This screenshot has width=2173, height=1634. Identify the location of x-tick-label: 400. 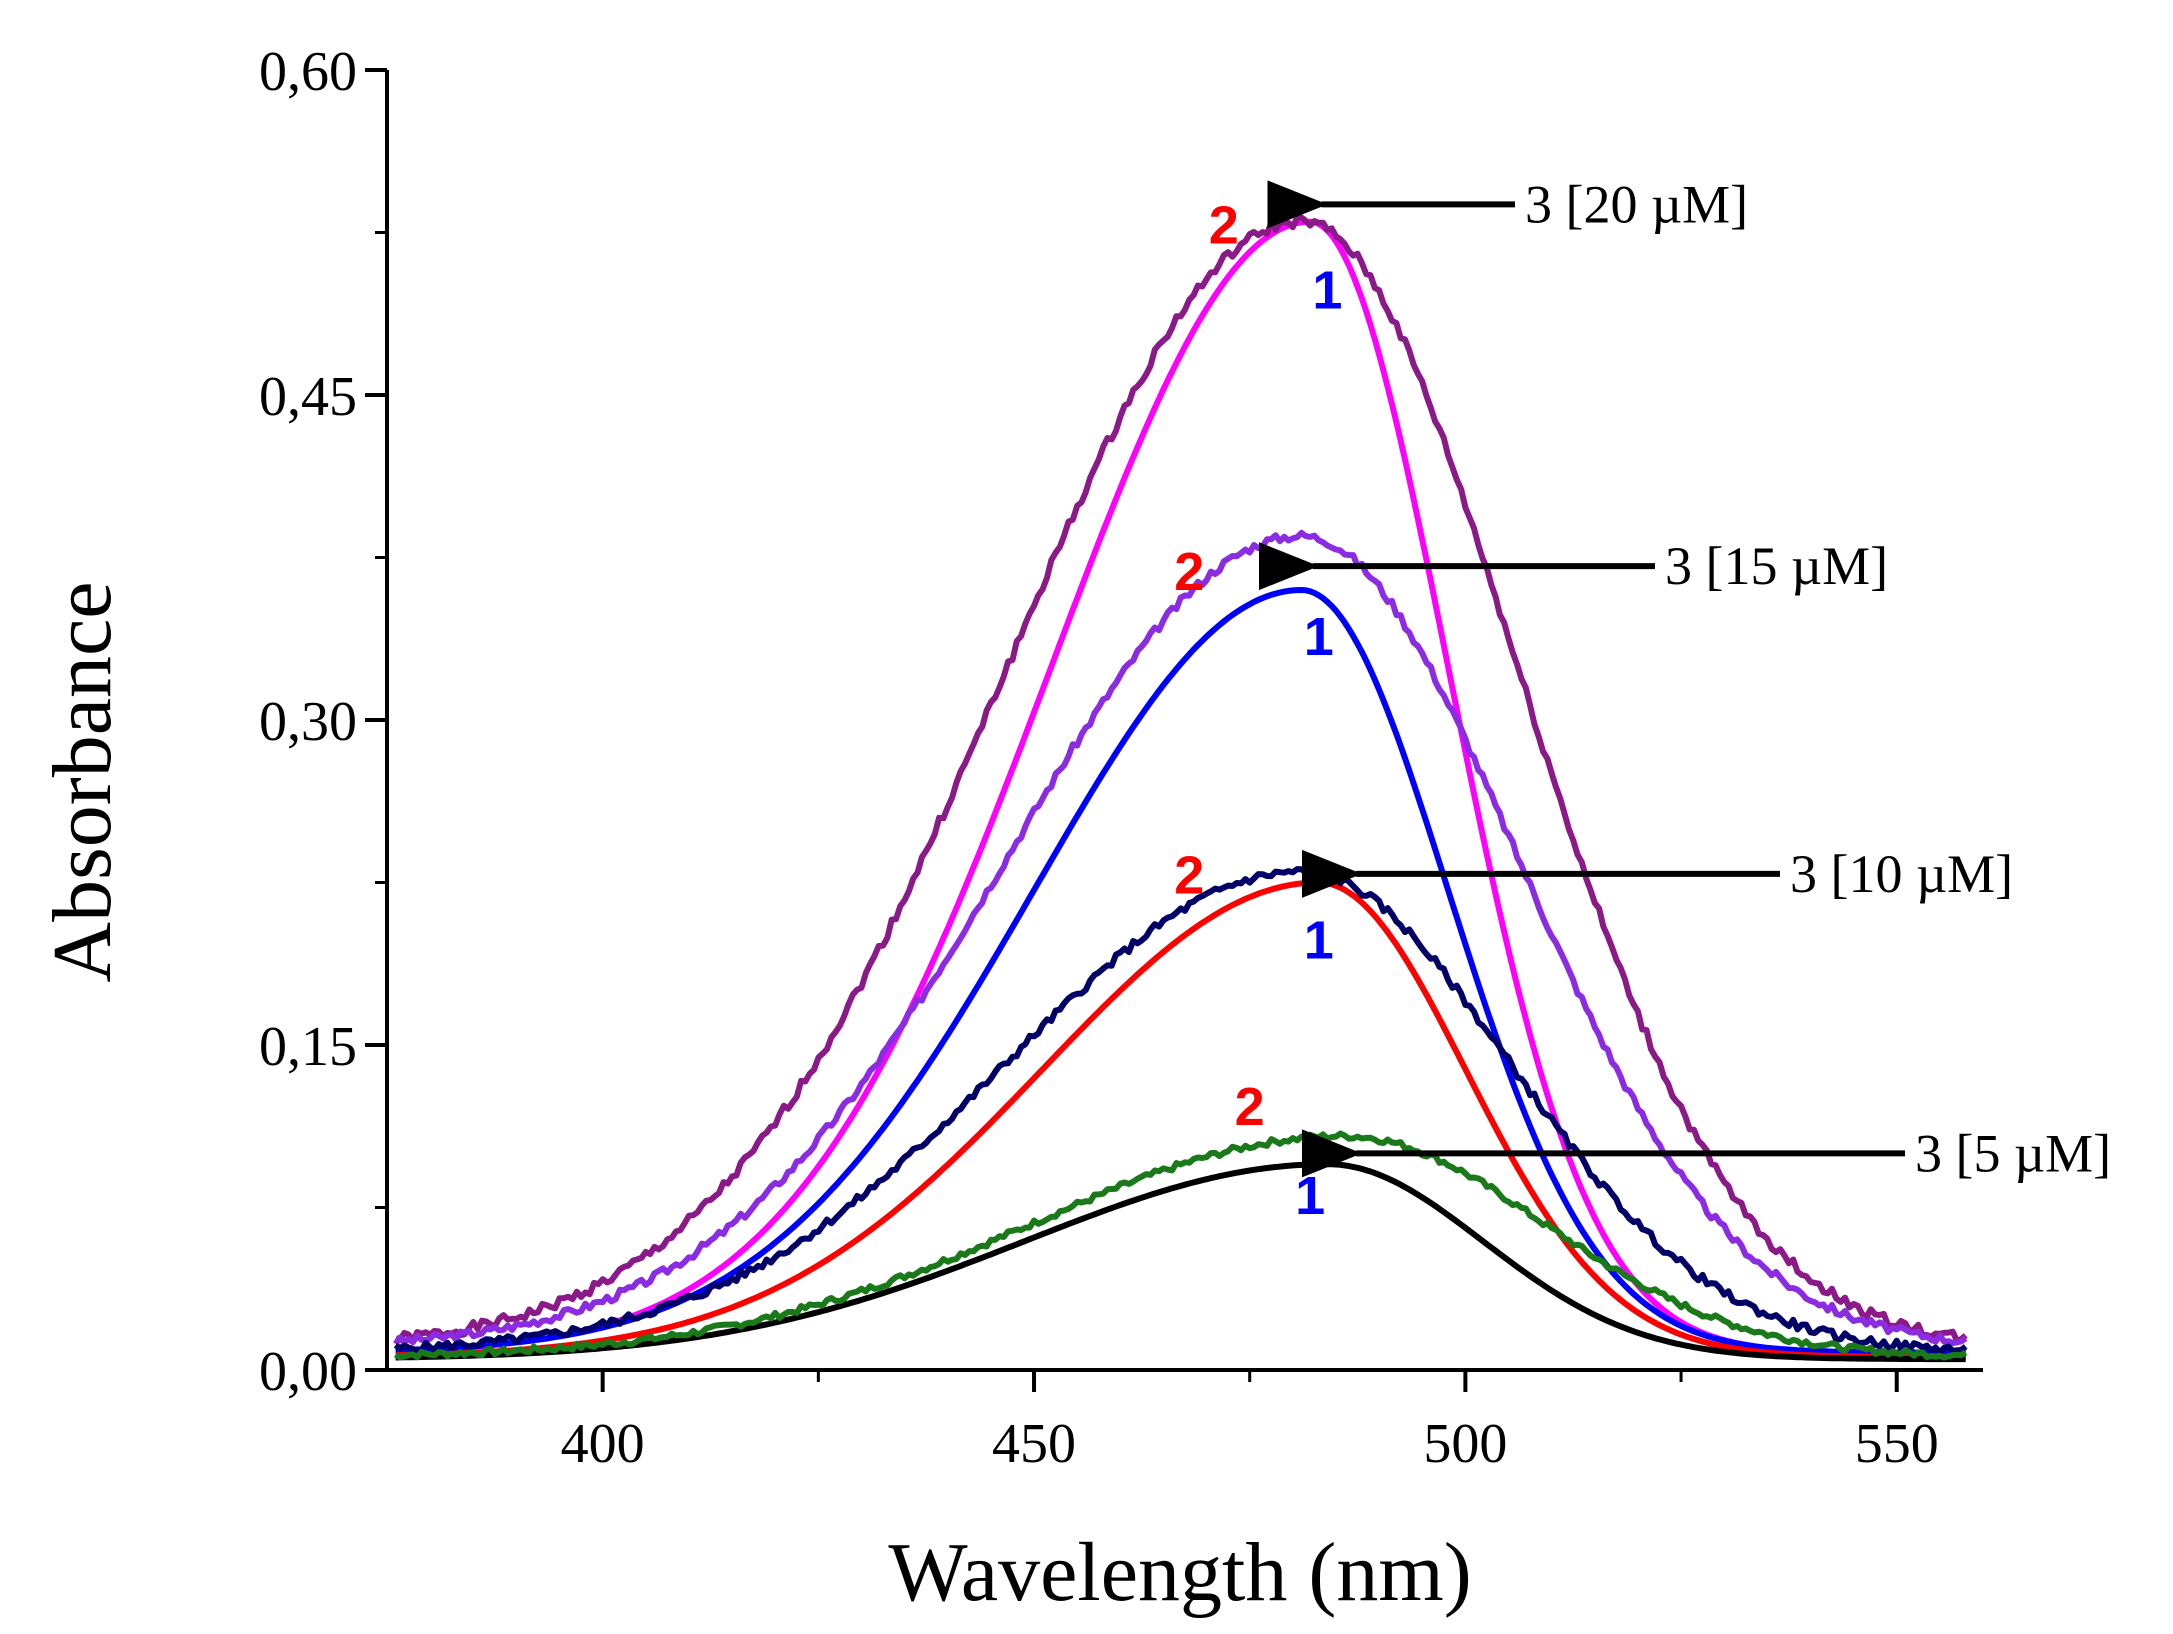
(603, 1444).